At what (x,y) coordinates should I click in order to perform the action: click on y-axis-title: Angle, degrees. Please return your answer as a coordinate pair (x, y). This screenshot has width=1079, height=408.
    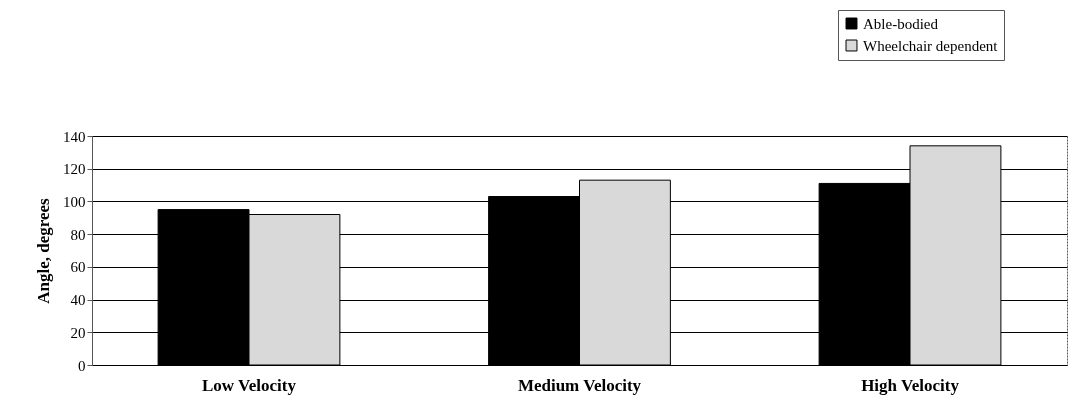
    Looking at the image, I should click on (43, 250).